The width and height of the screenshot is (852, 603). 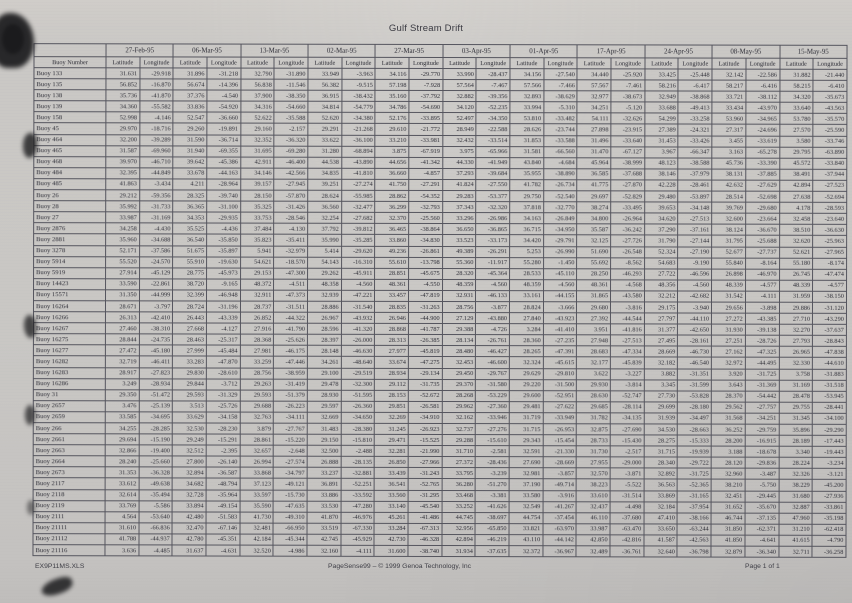 What do you see at coordinates (291, 85) in the screenshot?
I see `longitude-cell: -11.546` at bounding box center [291, 85].